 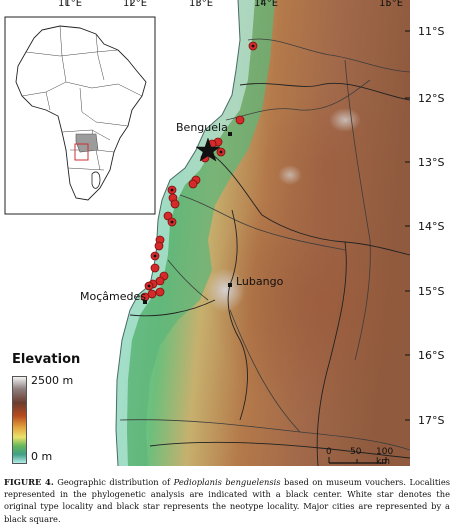 I want to click on latitude-label: 15°S, so click(x=431, y=291).